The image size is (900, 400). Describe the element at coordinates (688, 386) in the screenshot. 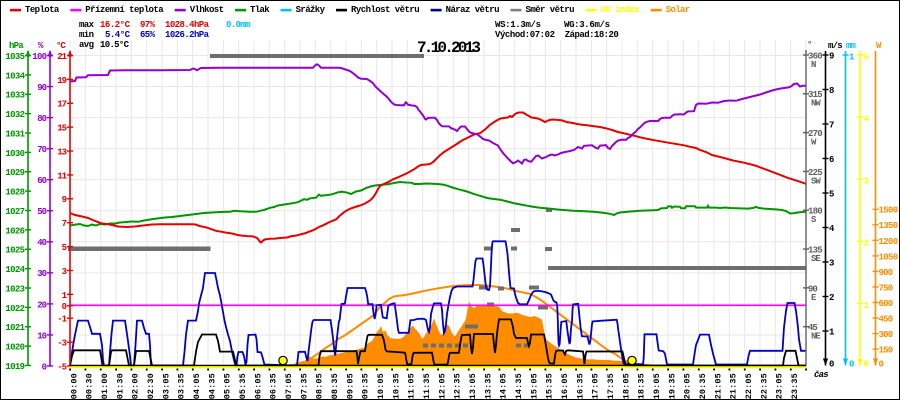

I see `svg-text: 20:05` at that location.